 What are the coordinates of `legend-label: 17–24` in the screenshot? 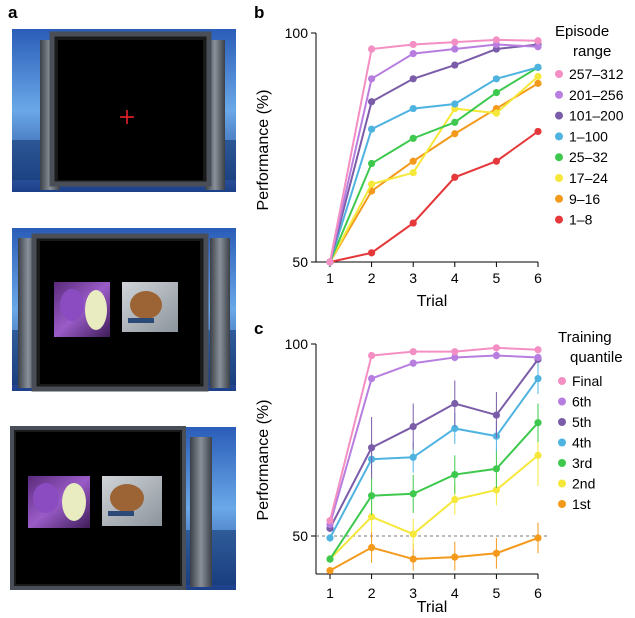 It's located at (588, 178).